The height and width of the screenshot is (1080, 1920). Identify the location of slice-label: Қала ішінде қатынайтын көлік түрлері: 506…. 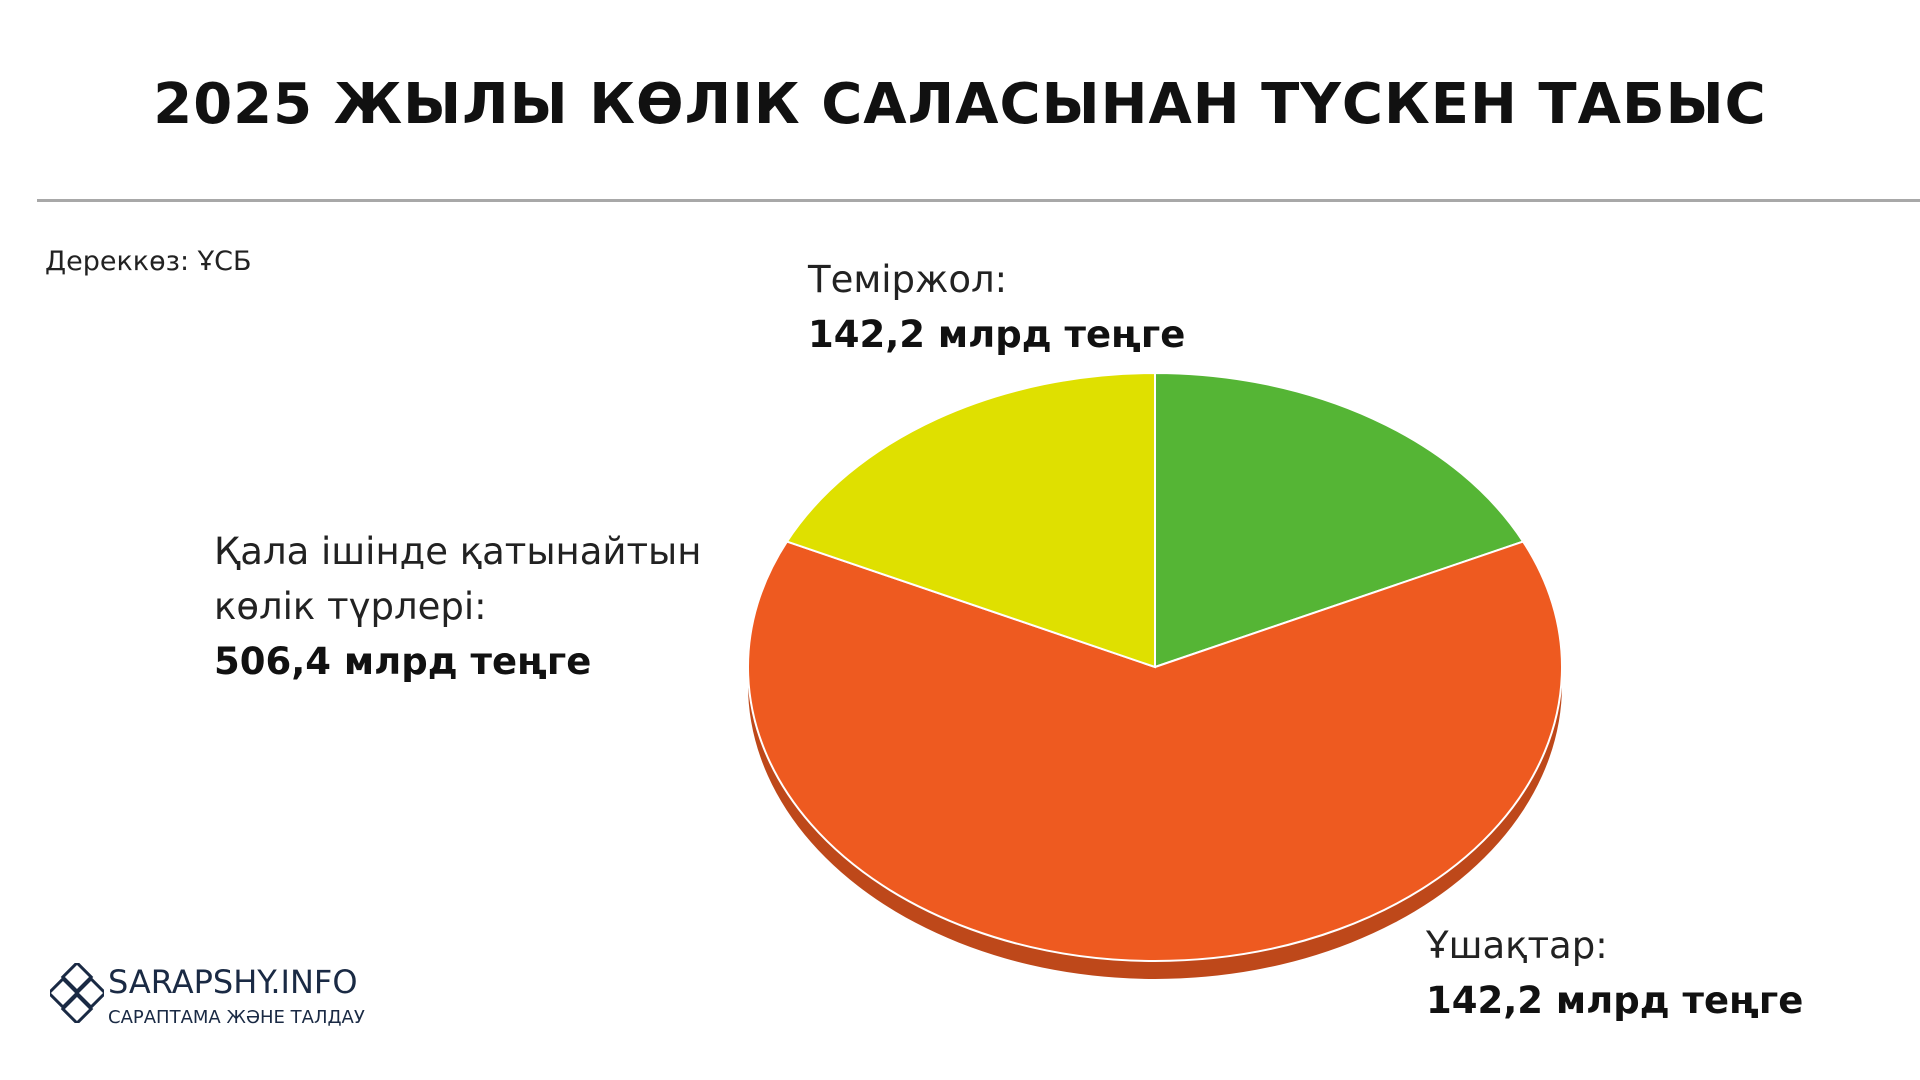
(479, 606).